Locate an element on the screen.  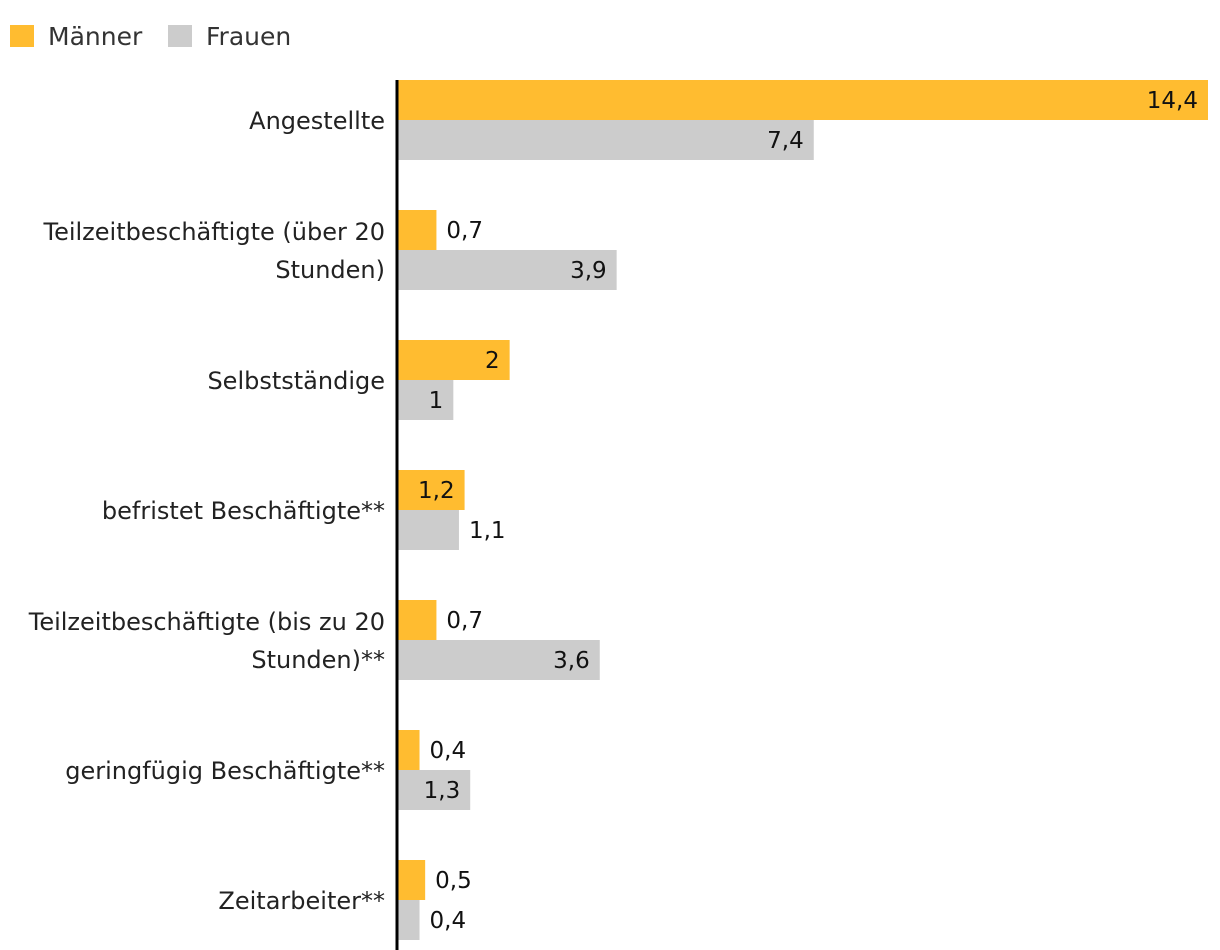
category-label: Angestellte is located at coordinates (317, 121).